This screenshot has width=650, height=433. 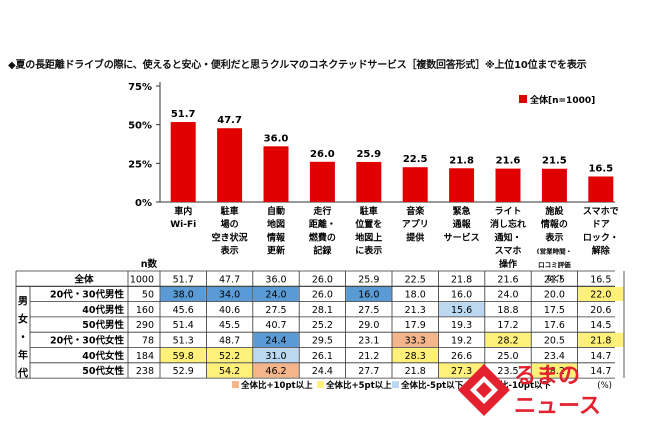 I want to click on table-cell: 27.7, so click(x=368, y=371).